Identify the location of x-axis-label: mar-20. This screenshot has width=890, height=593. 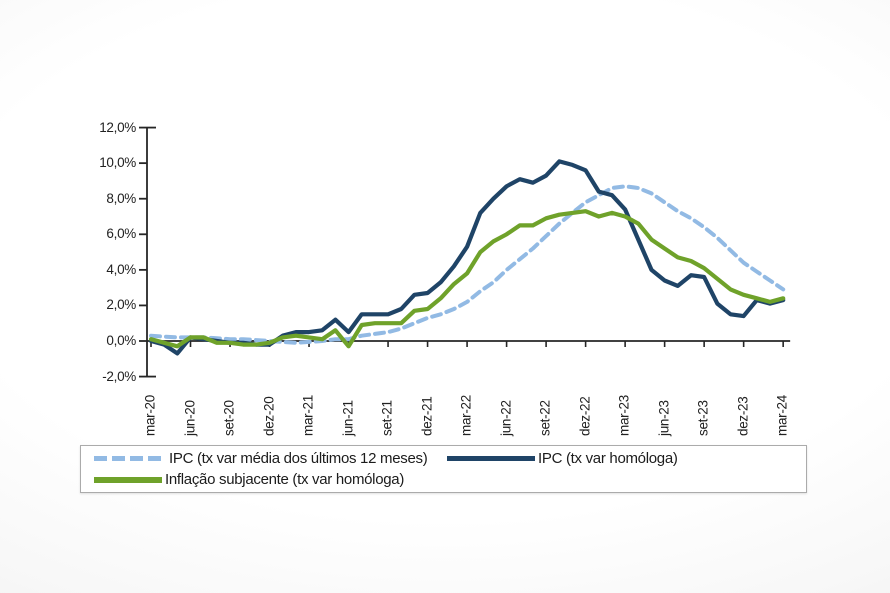
(150, 415).